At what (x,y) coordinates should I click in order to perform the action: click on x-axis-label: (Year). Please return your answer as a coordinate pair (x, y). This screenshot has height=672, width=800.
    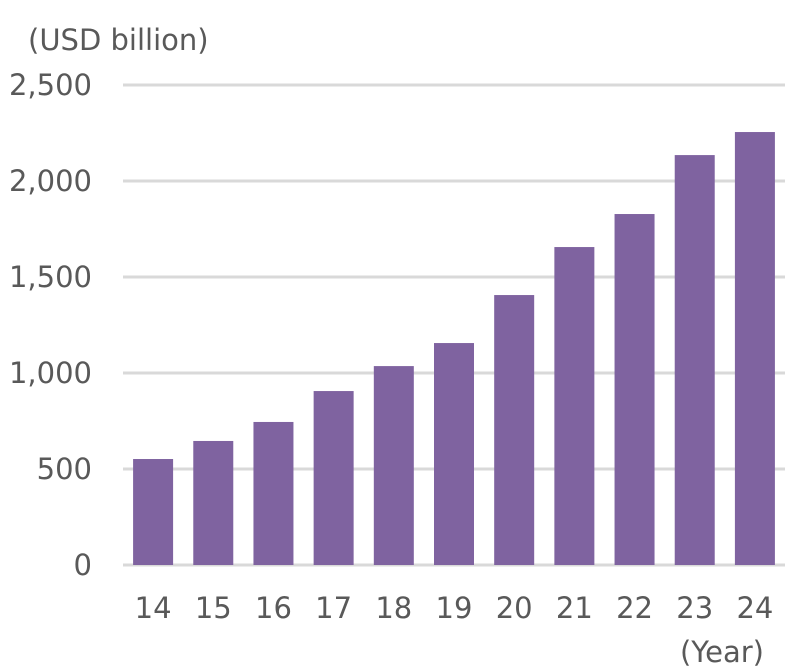
    Looking at the image, I should click on (722, 651).